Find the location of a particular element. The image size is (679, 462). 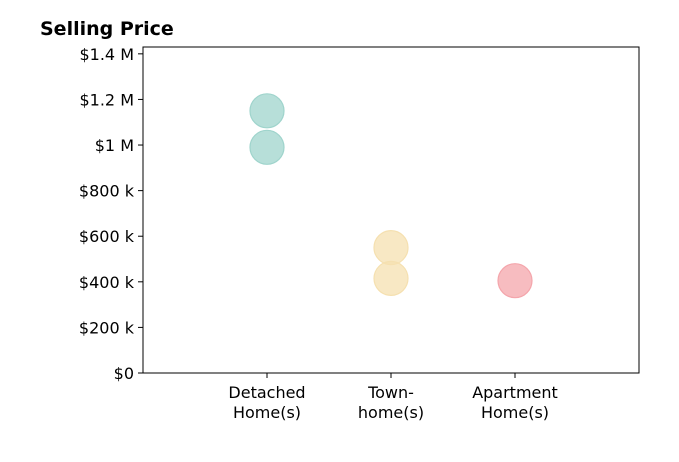

x-tick-label: Apartment is located at coordinates (515, 392).